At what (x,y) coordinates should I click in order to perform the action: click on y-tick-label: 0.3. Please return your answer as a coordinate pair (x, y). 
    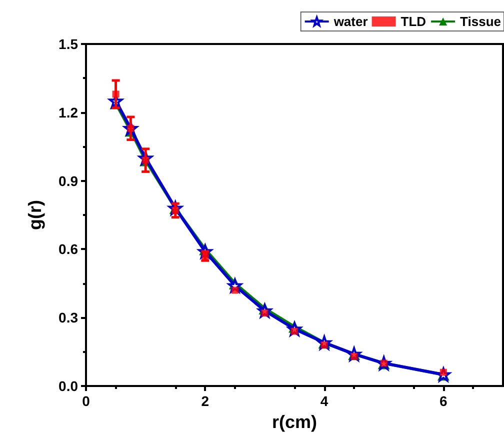
    Looking at the image, I should click on (68, 318).